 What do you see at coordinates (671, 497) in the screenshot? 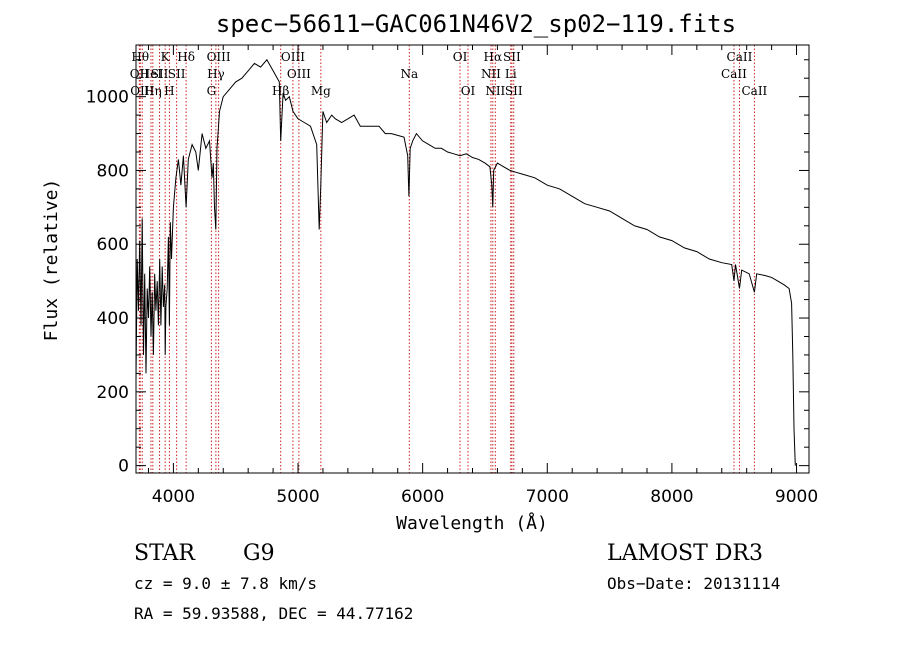
I see `x-tick-label: 8000` at bounding box center [671, 497].